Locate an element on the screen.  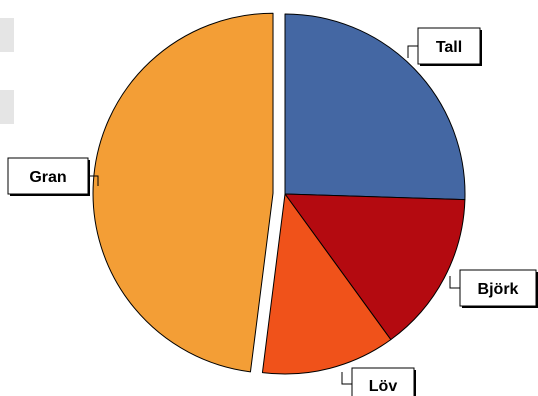
leader-line-tall is located at coordinates (412, 51).